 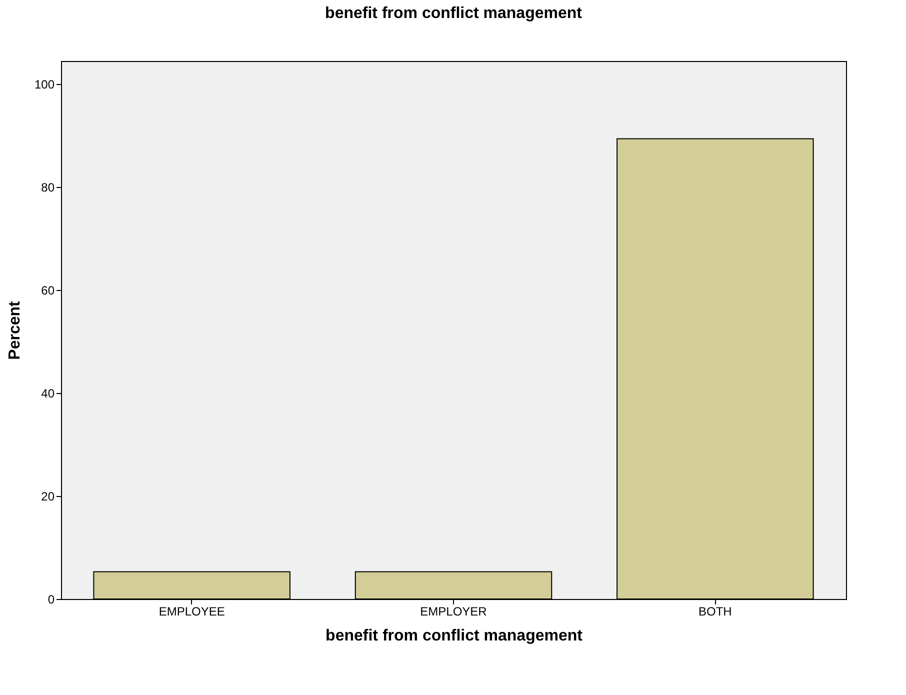 What do you see at coordinates (454, 611) in the screenshot?
I see `x-tick-label: EMPLOYER` at bounding box center [454, 611].